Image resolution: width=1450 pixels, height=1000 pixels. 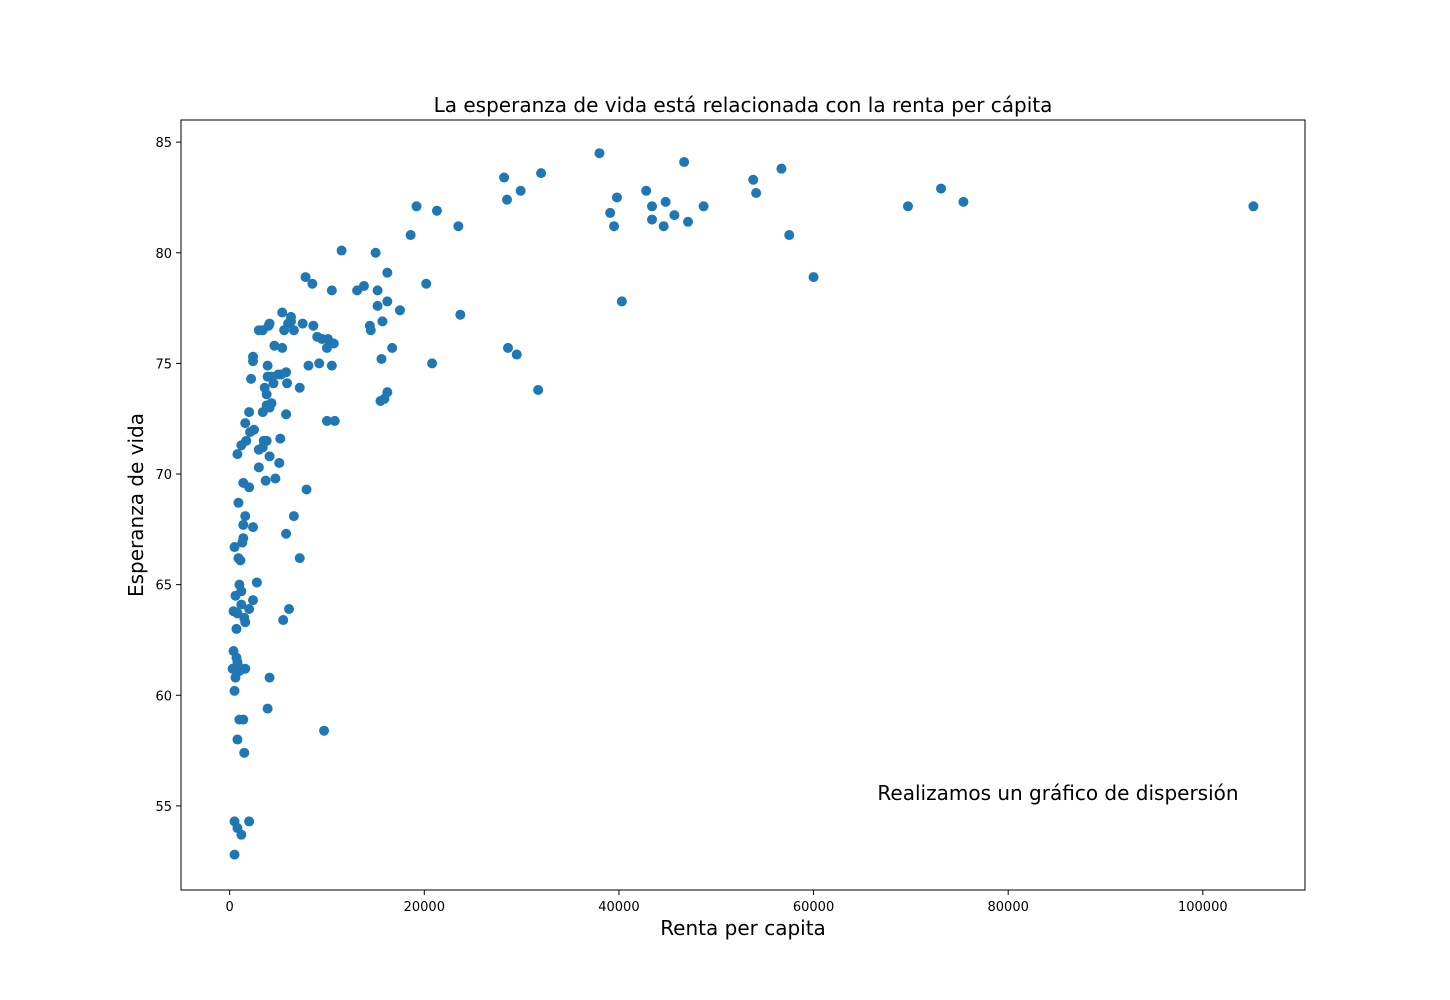 I want to click on x-tick-label: 0, so click(x=230, y=907).